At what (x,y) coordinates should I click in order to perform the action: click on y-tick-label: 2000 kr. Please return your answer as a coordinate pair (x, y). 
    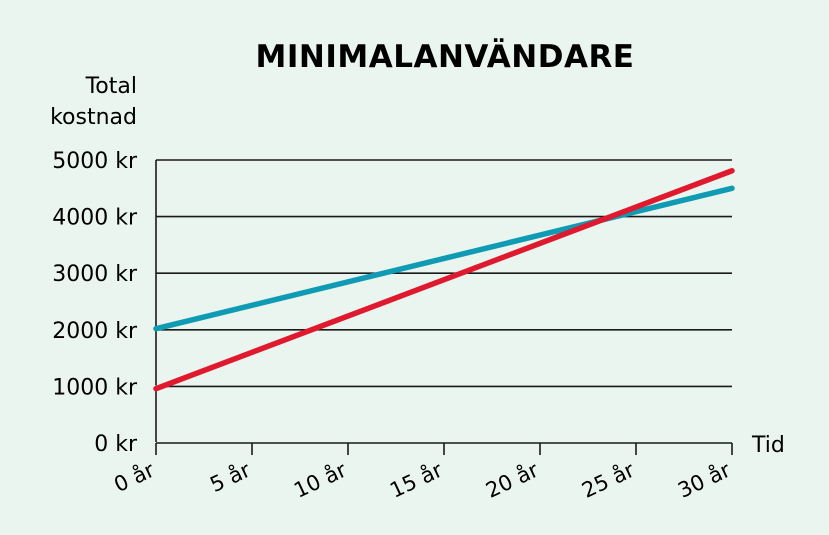
    Looking at the image, I should click on (95, 331).